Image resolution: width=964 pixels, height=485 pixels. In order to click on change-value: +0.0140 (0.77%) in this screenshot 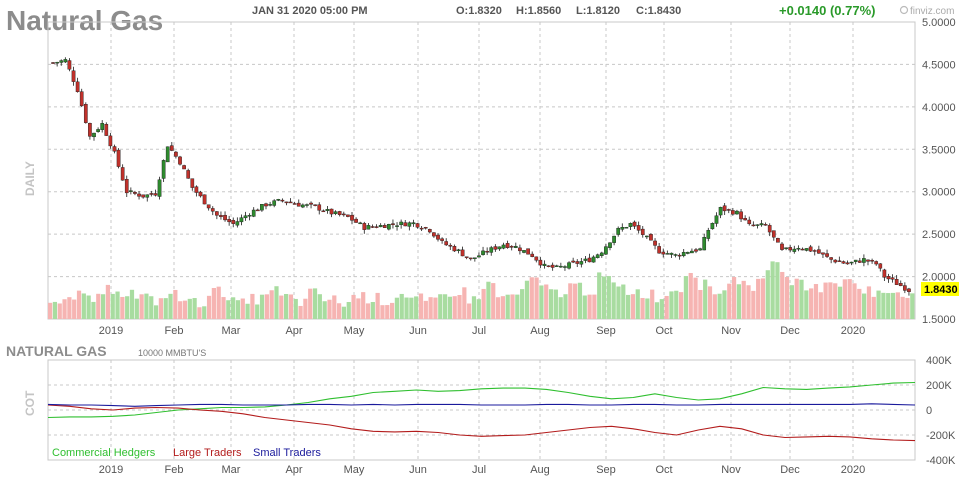, I will do `click(827, 10)`.